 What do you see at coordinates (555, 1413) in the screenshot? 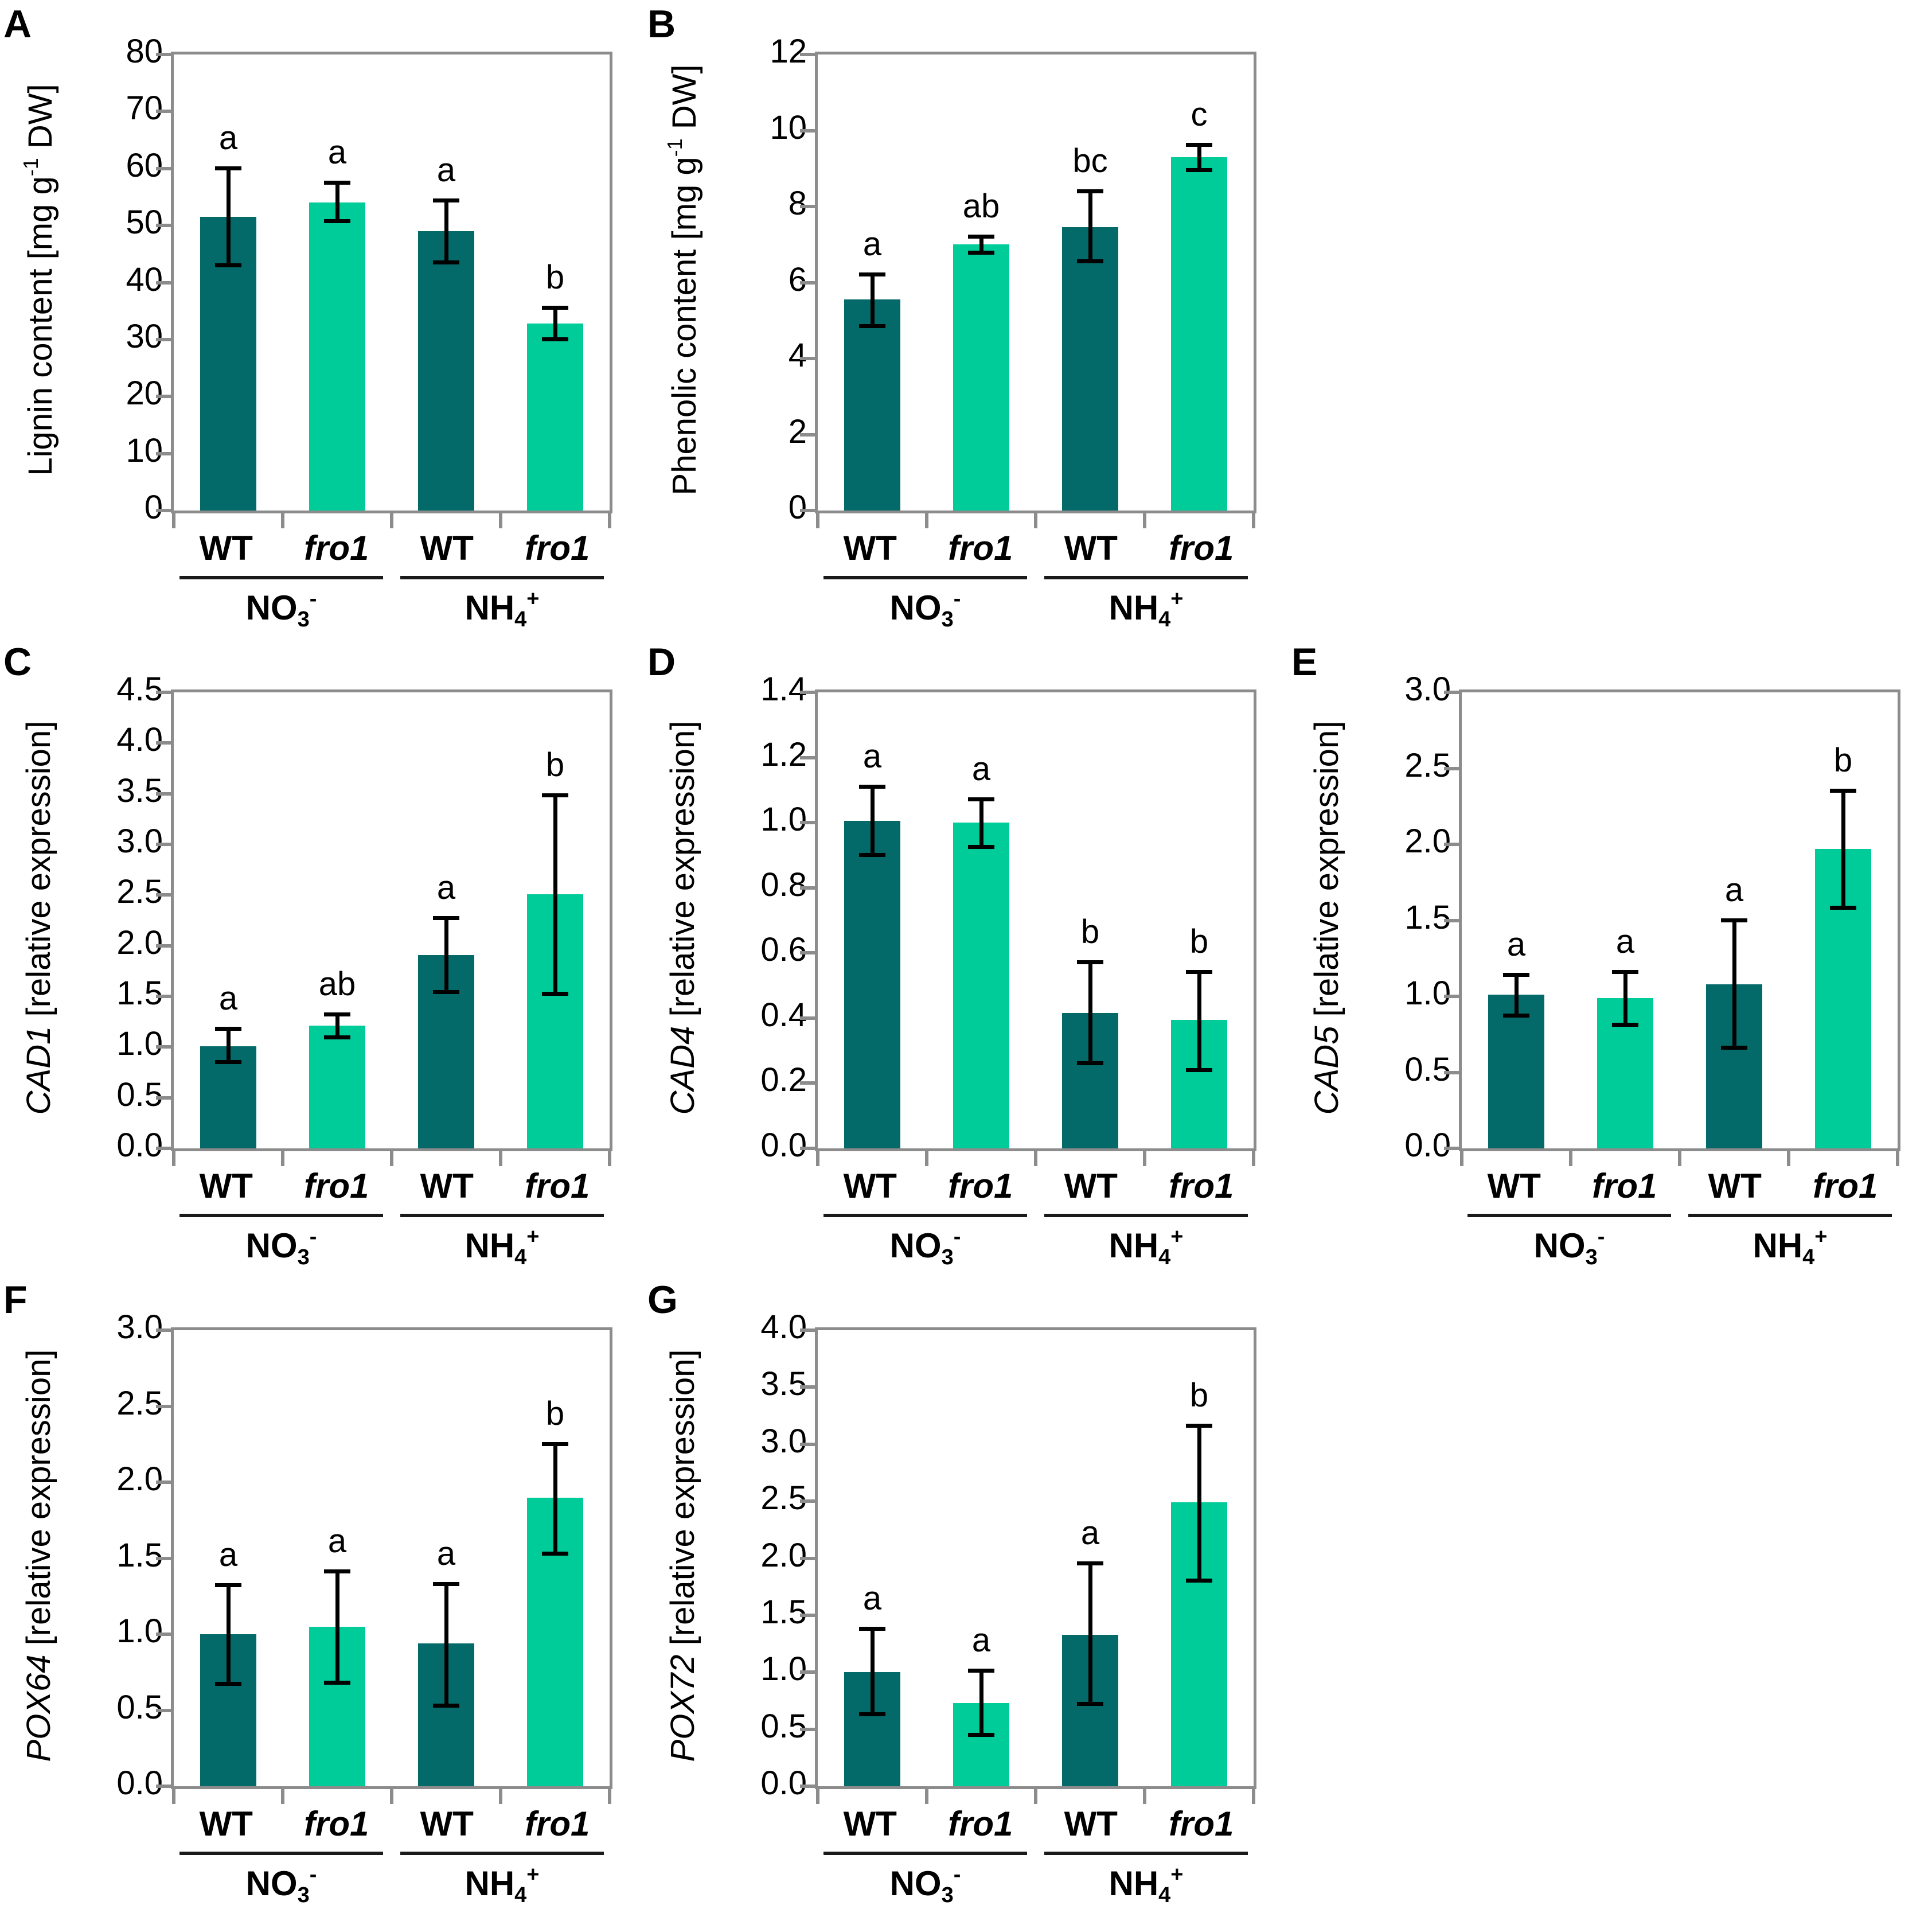
I see `significance-letter: b` at bounding box center [555, 1413].